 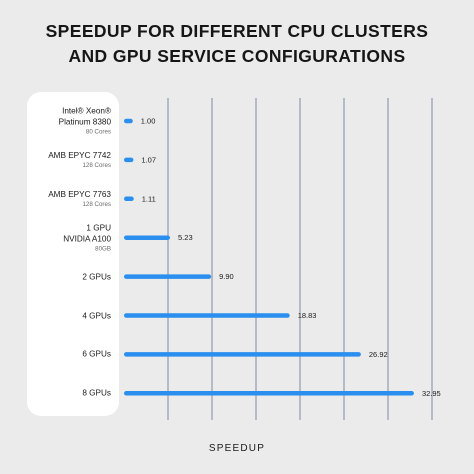 What do you see at coordinates (307, 315) in the screenshot?
I see `bar-value-label: 18.83` at bounding box center [307, 315].